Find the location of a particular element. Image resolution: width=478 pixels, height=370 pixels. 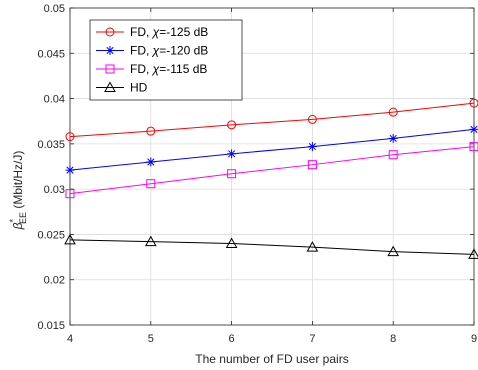

y-tick-label: 0.04 is located at coordinates (54, 100).